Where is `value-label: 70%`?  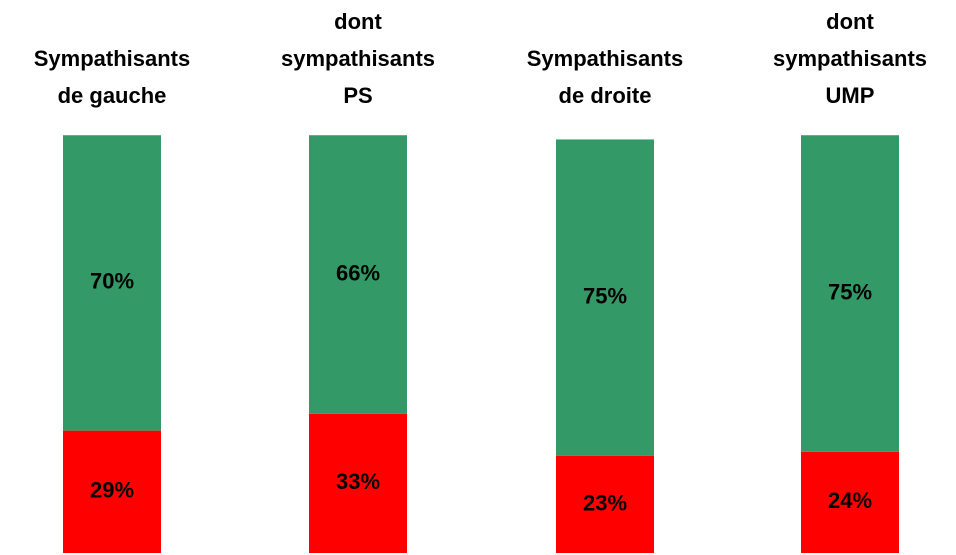 value-label: 70% is located at coordinates (112, 281).